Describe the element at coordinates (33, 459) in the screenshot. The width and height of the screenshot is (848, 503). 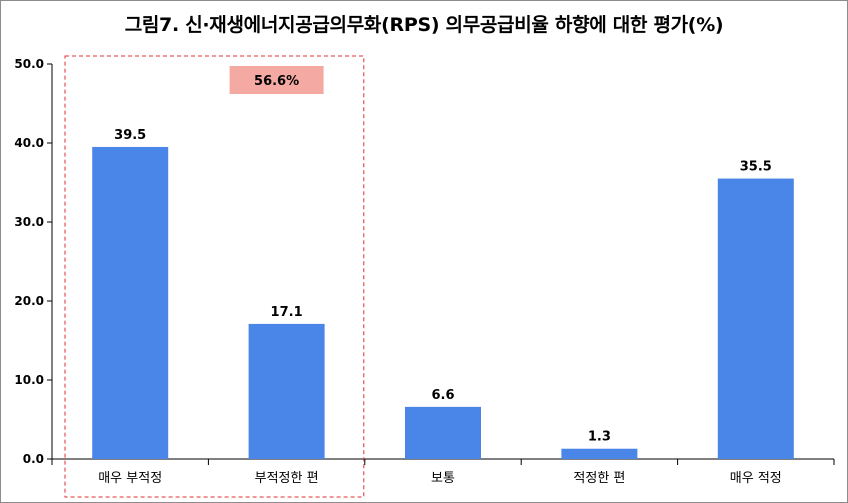
I see `y-tick-label: 0.0` at that location.